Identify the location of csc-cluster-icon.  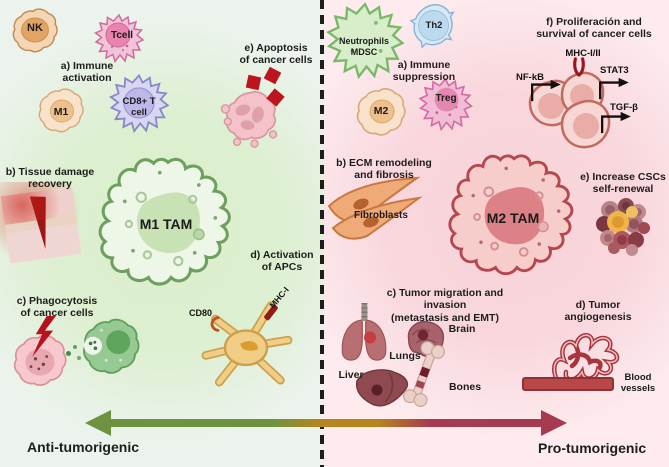
(623, 227).